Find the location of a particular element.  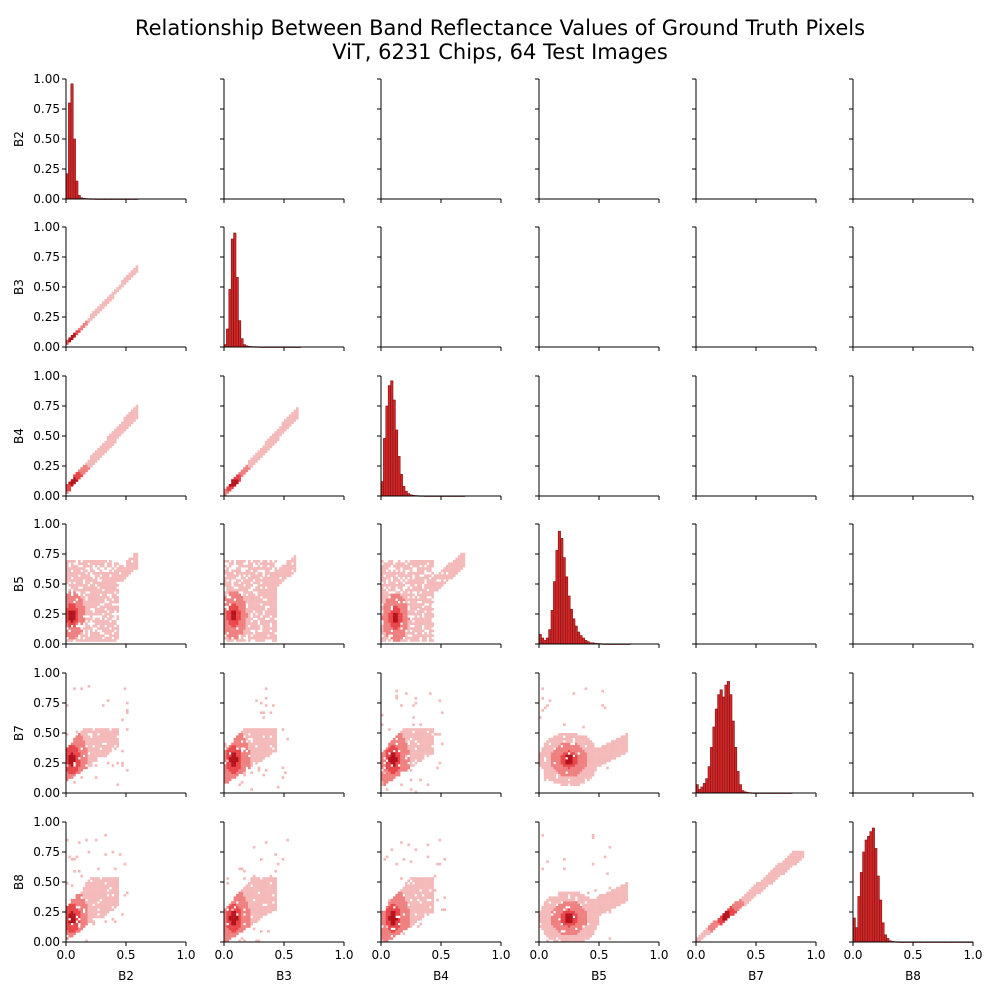

histogram-bar is located at coordinates (547, 641).